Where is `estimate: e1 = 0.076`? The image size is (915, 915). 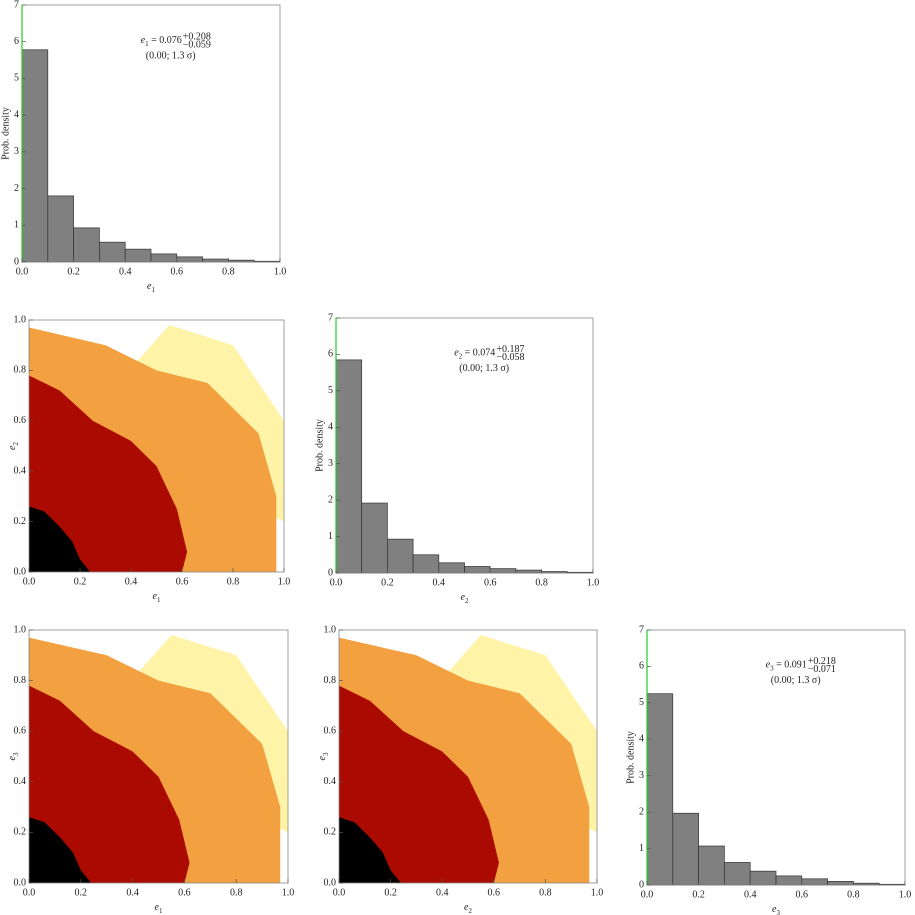
estimate: e1 = 0.076 is located at coordinates (161, 41).